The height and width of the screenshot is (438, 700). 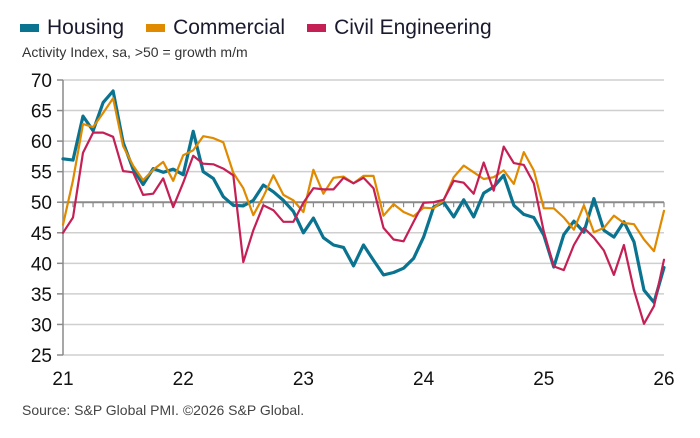 What do you see at coordinates (86, 27) in the screenshot?
I see `legend-label-housing: Housing` at bounding box center [86, 27].